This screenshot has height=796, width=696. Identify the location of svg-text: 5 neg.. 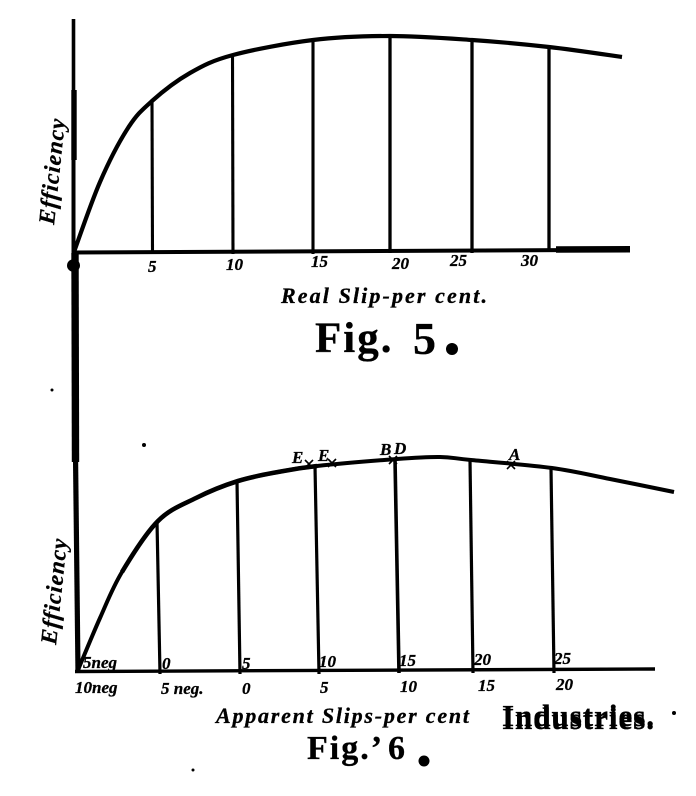
(182, 688).